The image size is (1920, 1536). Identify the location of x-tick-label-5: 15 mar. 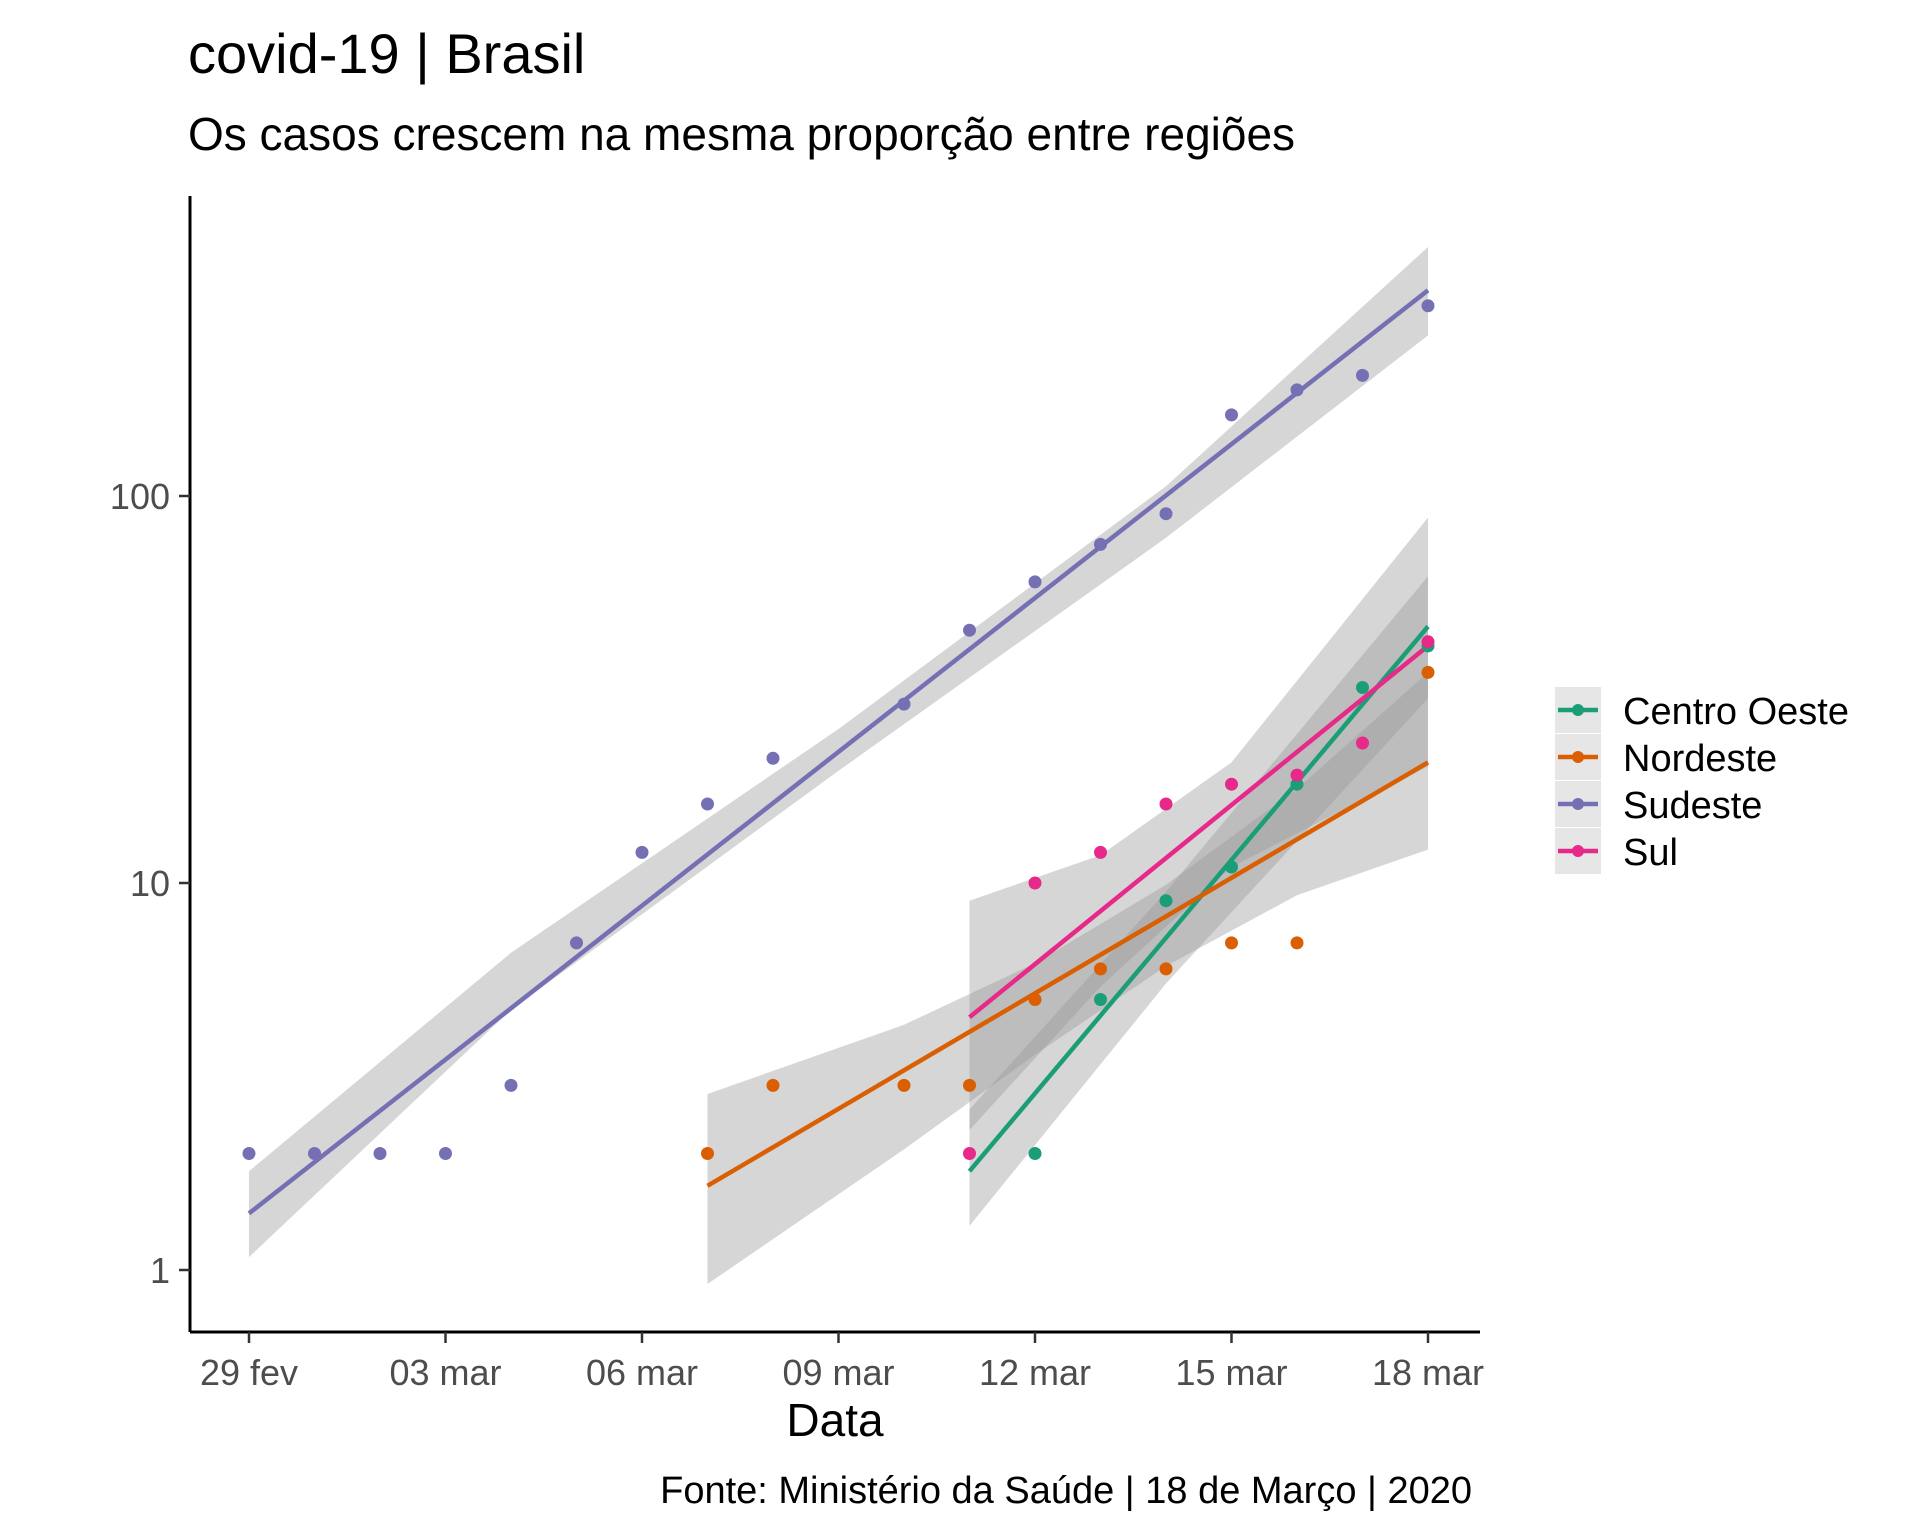
(1231, 1372).